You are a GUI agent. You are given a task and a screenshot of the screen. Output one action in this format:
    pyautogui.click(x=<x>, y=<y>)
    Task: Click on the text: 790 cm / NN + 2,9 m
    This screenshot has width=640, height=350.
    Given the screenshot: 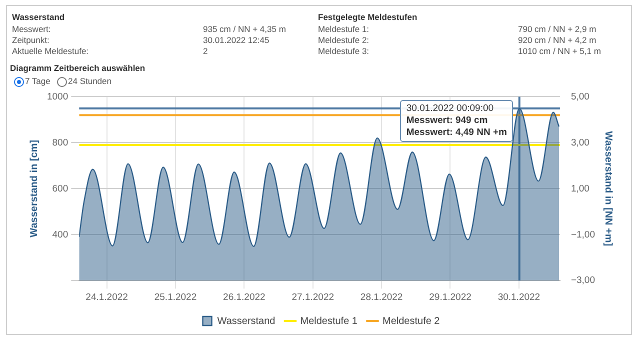 What is the action you would take?
    pyautogui.click(x=557, y=29)
    